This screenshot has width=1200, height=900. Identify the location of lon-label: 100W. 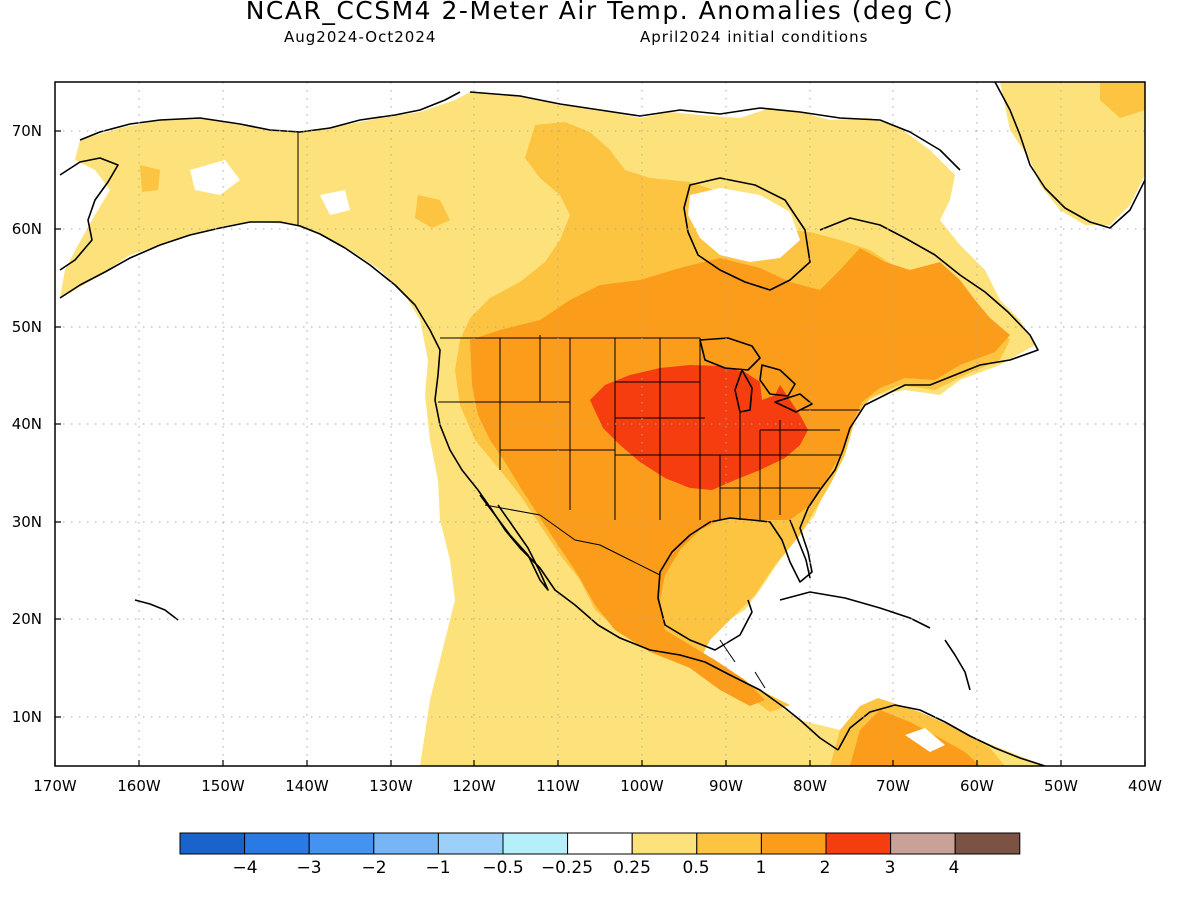
(642, 786).